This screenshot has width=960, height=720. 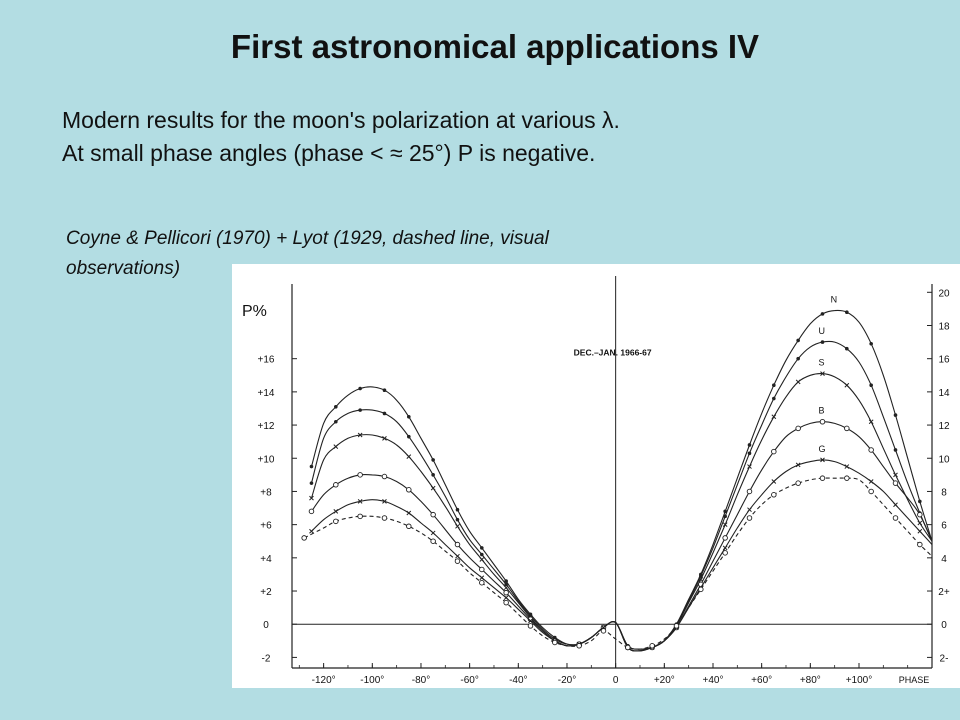 I want to click on y-left-tick-label: +12, so click(x=266, y=426).